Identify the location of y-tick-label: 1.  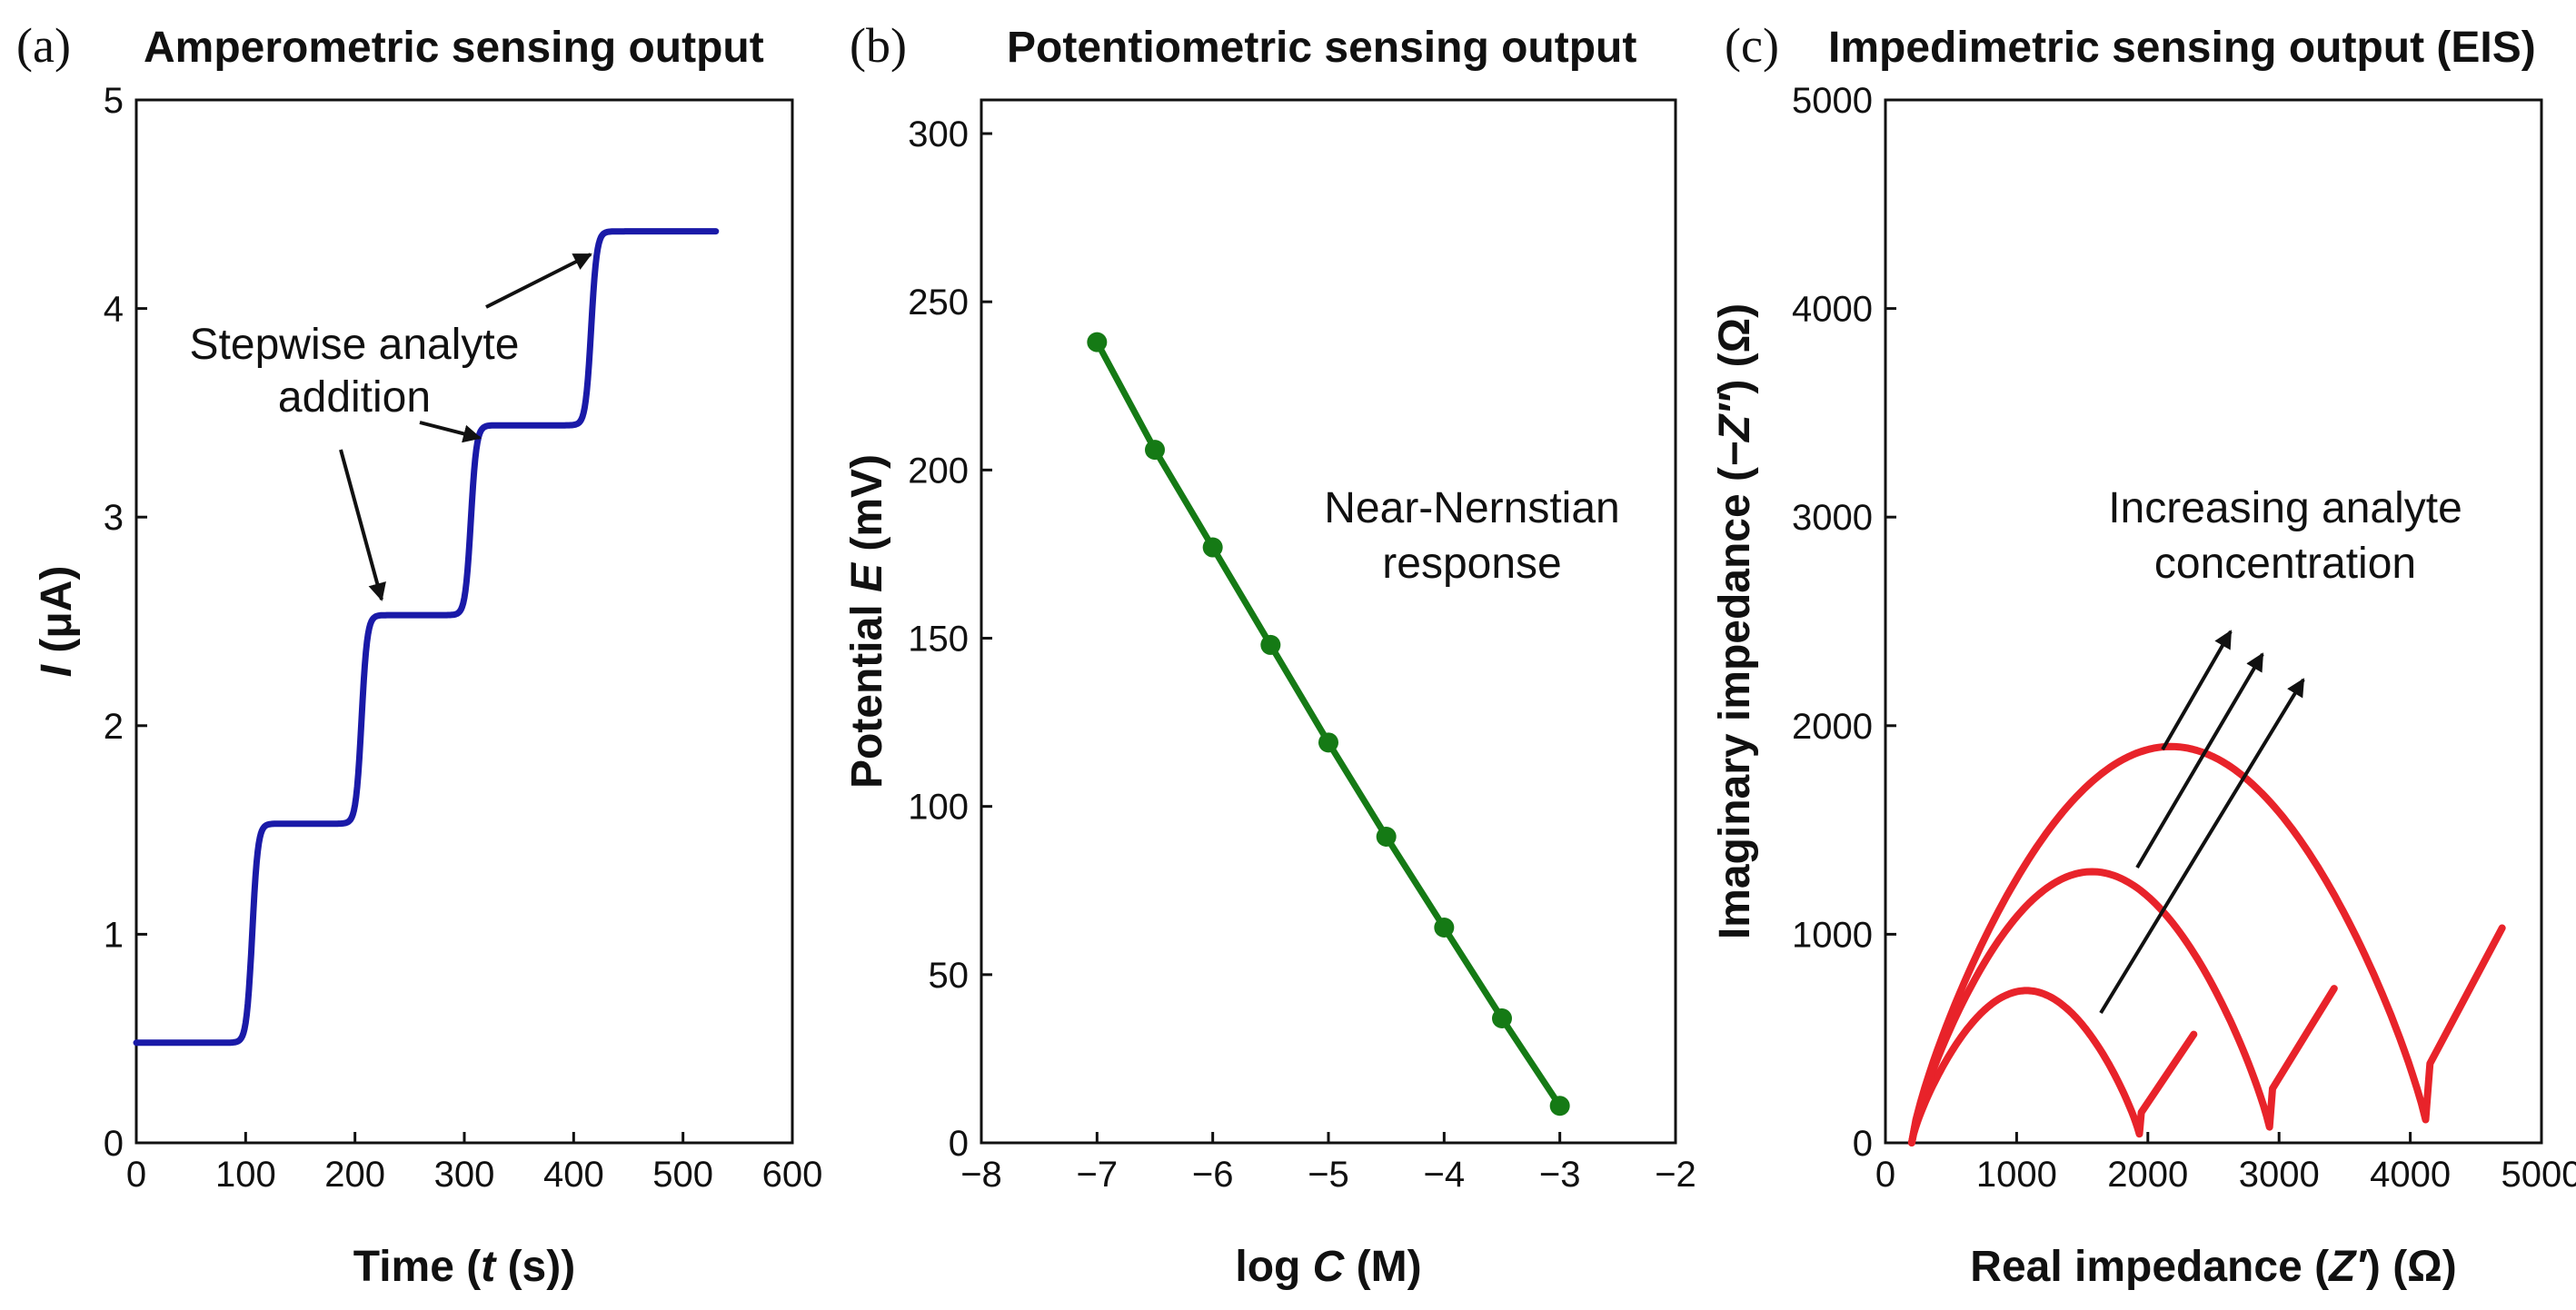
(114, 935).